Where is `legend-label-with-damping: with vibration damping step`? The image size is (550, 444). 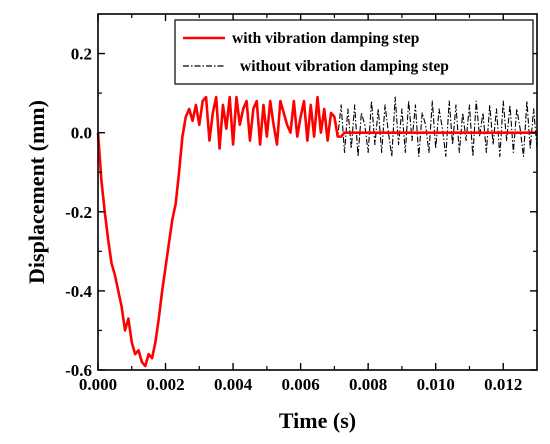
legend-label-with-damping: with vibration damping step is located at coordinates (325, 38).